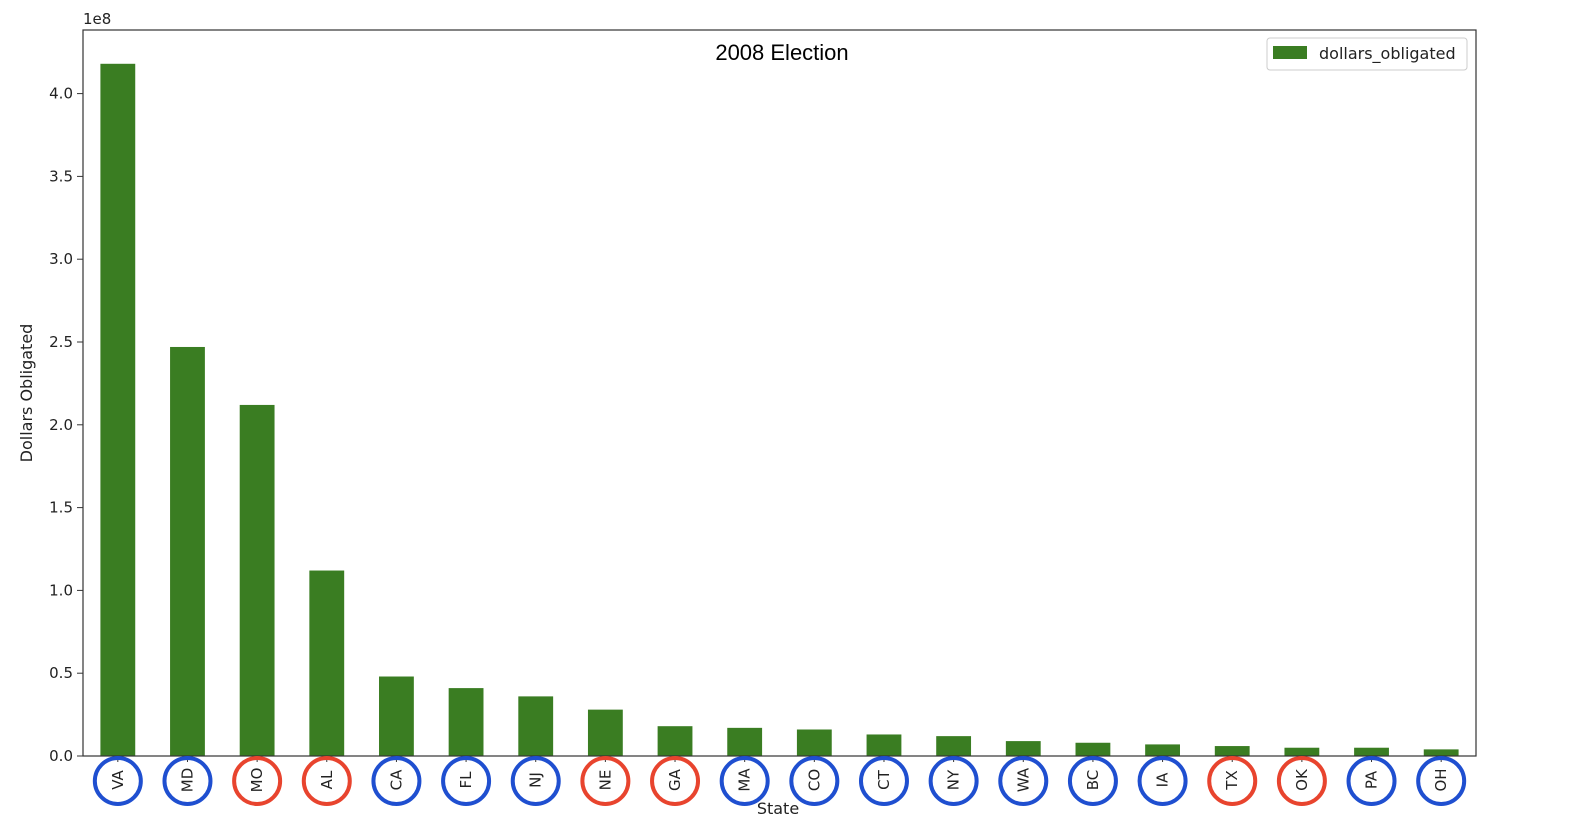 This screenshot has height=834, width=1574. I want to click on annotation-circle-red-tx, so click(1232, 781).